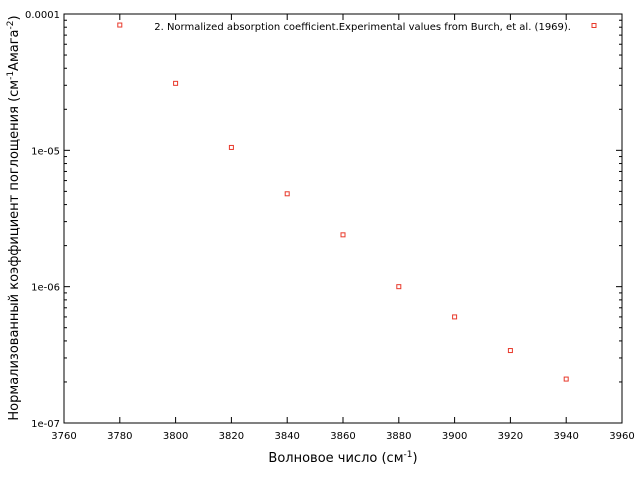 Image resolution: width=640 pixels, height=480 pixels. What do you see at coordinates (45, 288) in the screenshot?
I see `y-tick-label: 1e-06` at bounding box center [45, 288].